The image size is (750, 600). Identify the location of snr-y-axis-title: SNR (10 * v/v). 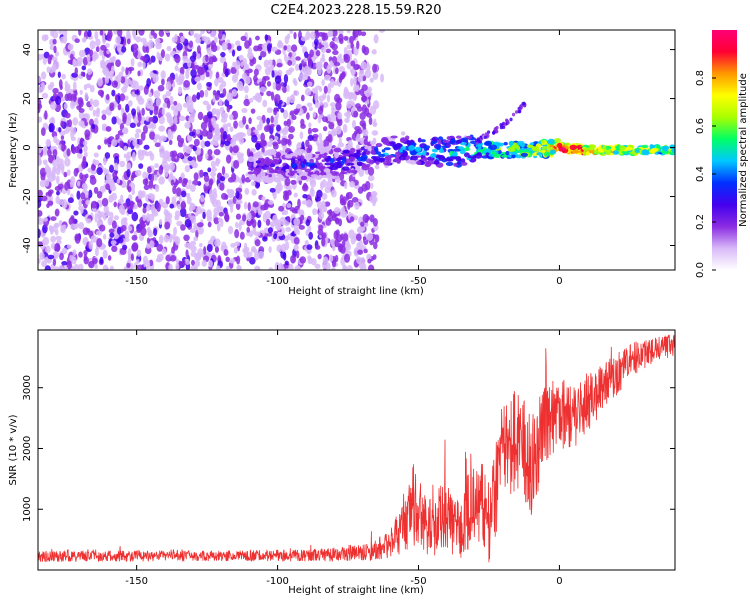
(13, 449).